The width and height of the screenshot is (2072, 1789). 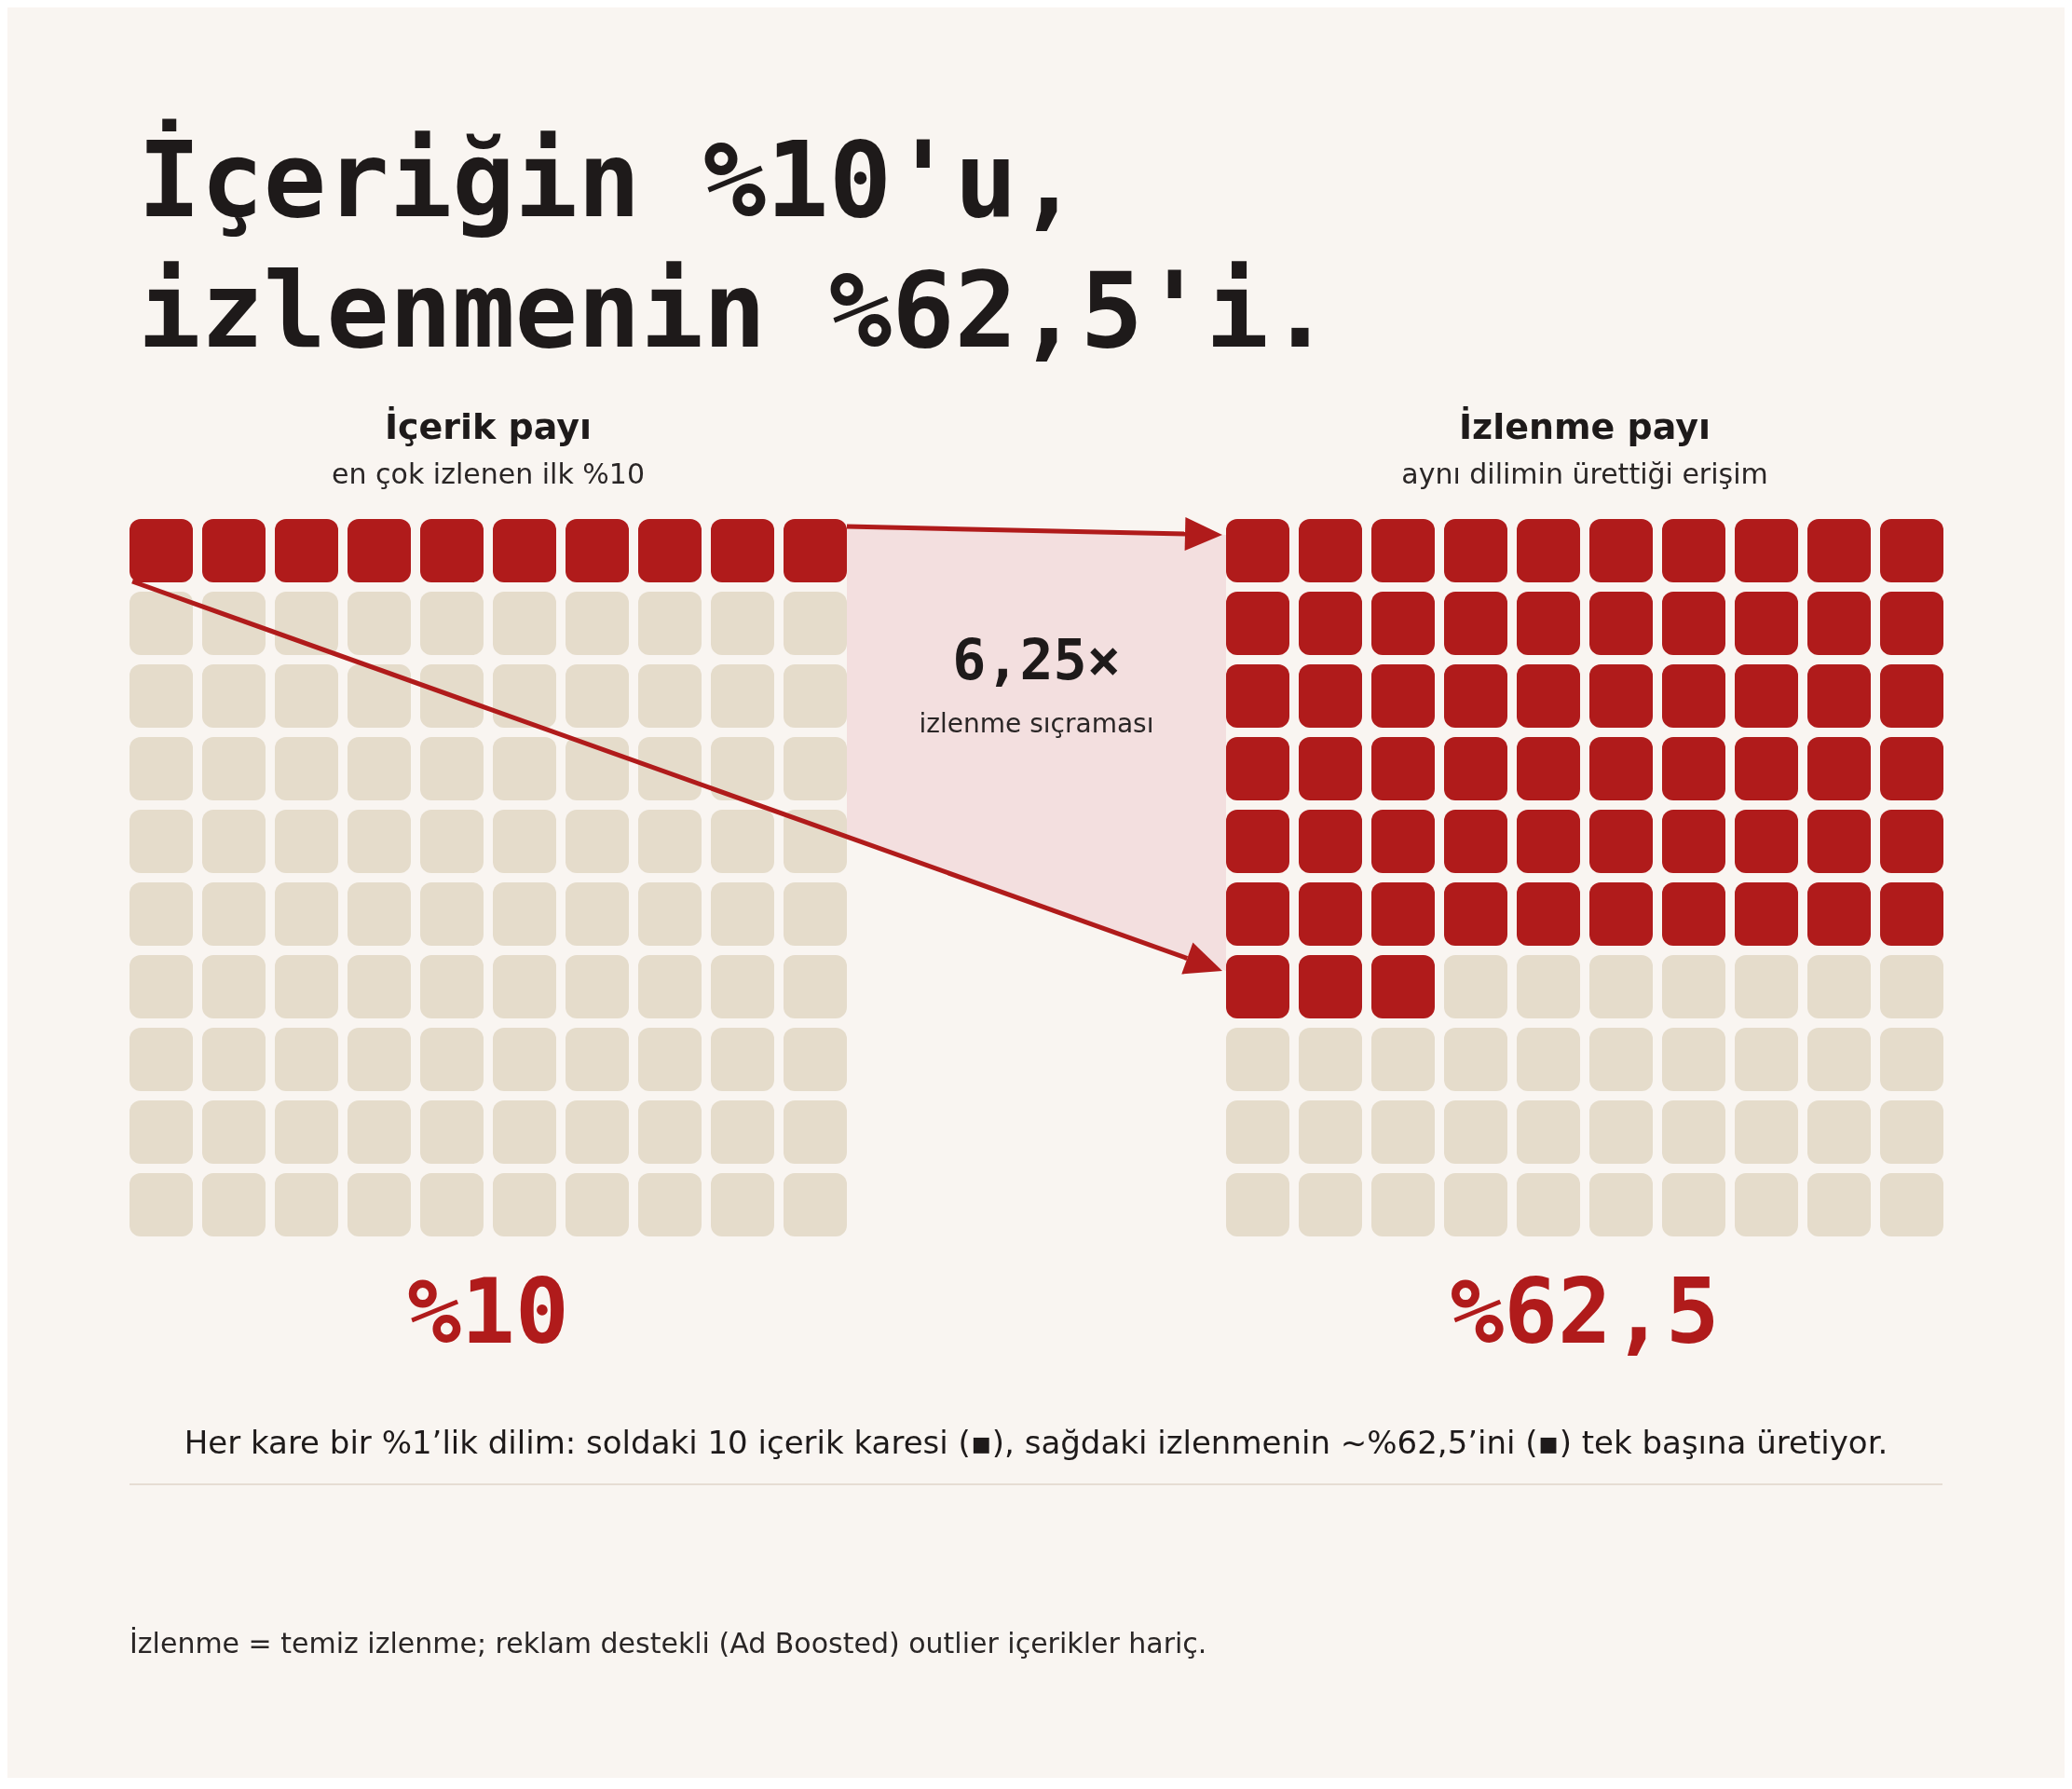 I want to click on text: izlenme sıçraması, so click(x=1037, y=723).